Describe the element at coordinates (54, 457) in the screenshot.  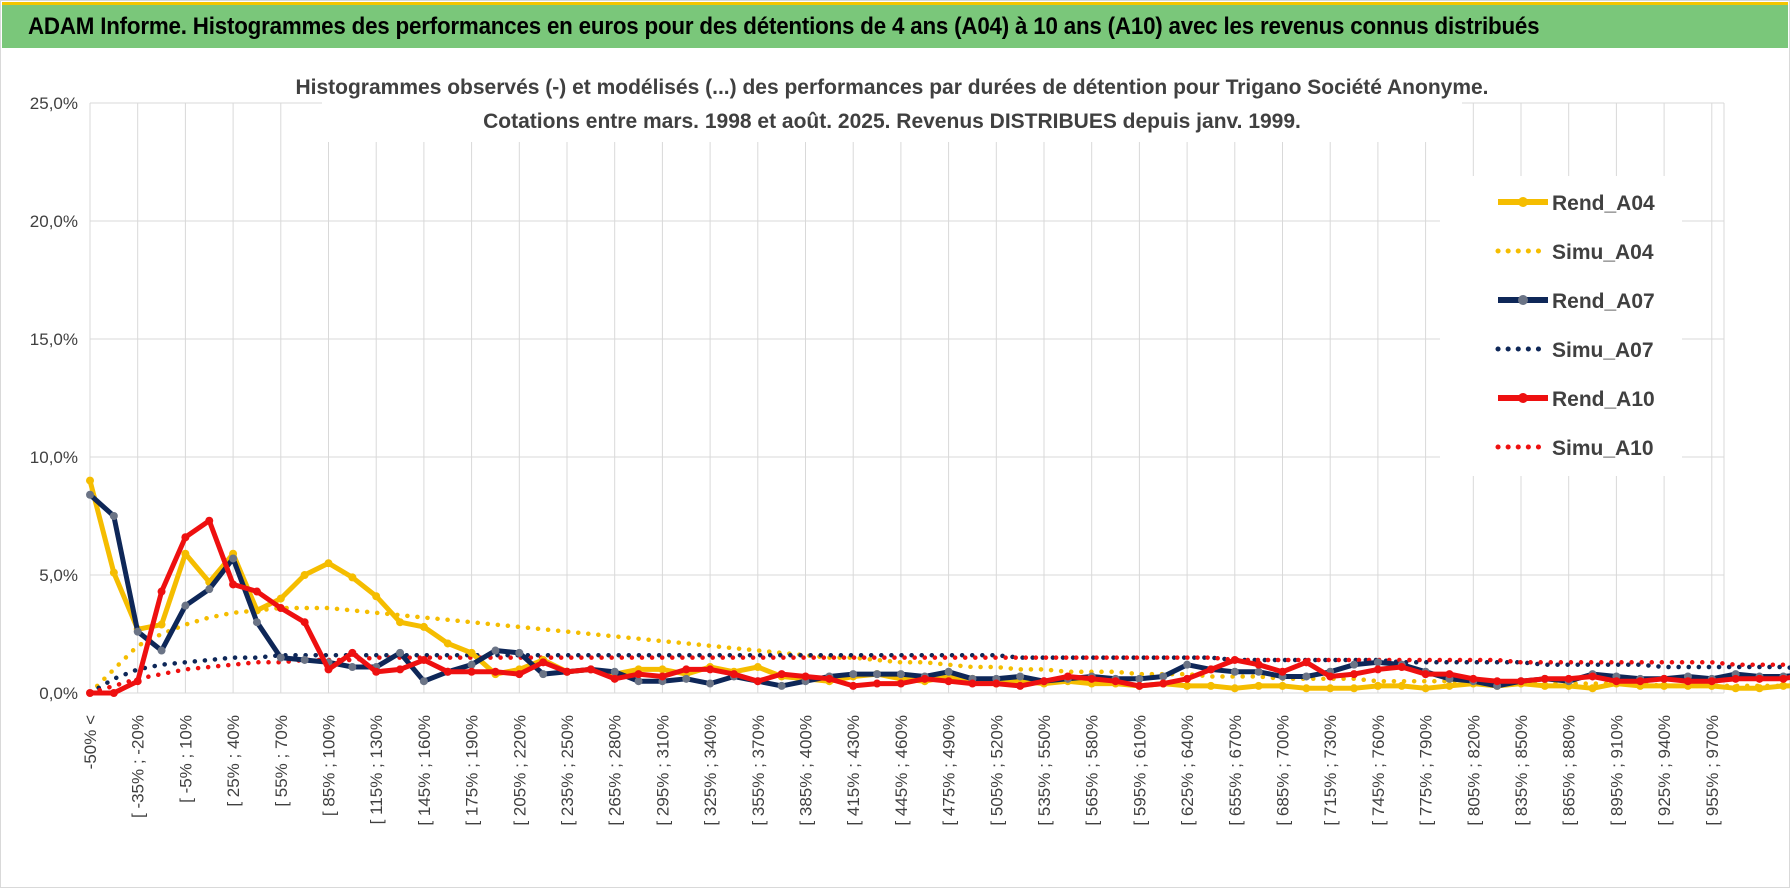
I see `y-tick-label: 10,0%` at that location.